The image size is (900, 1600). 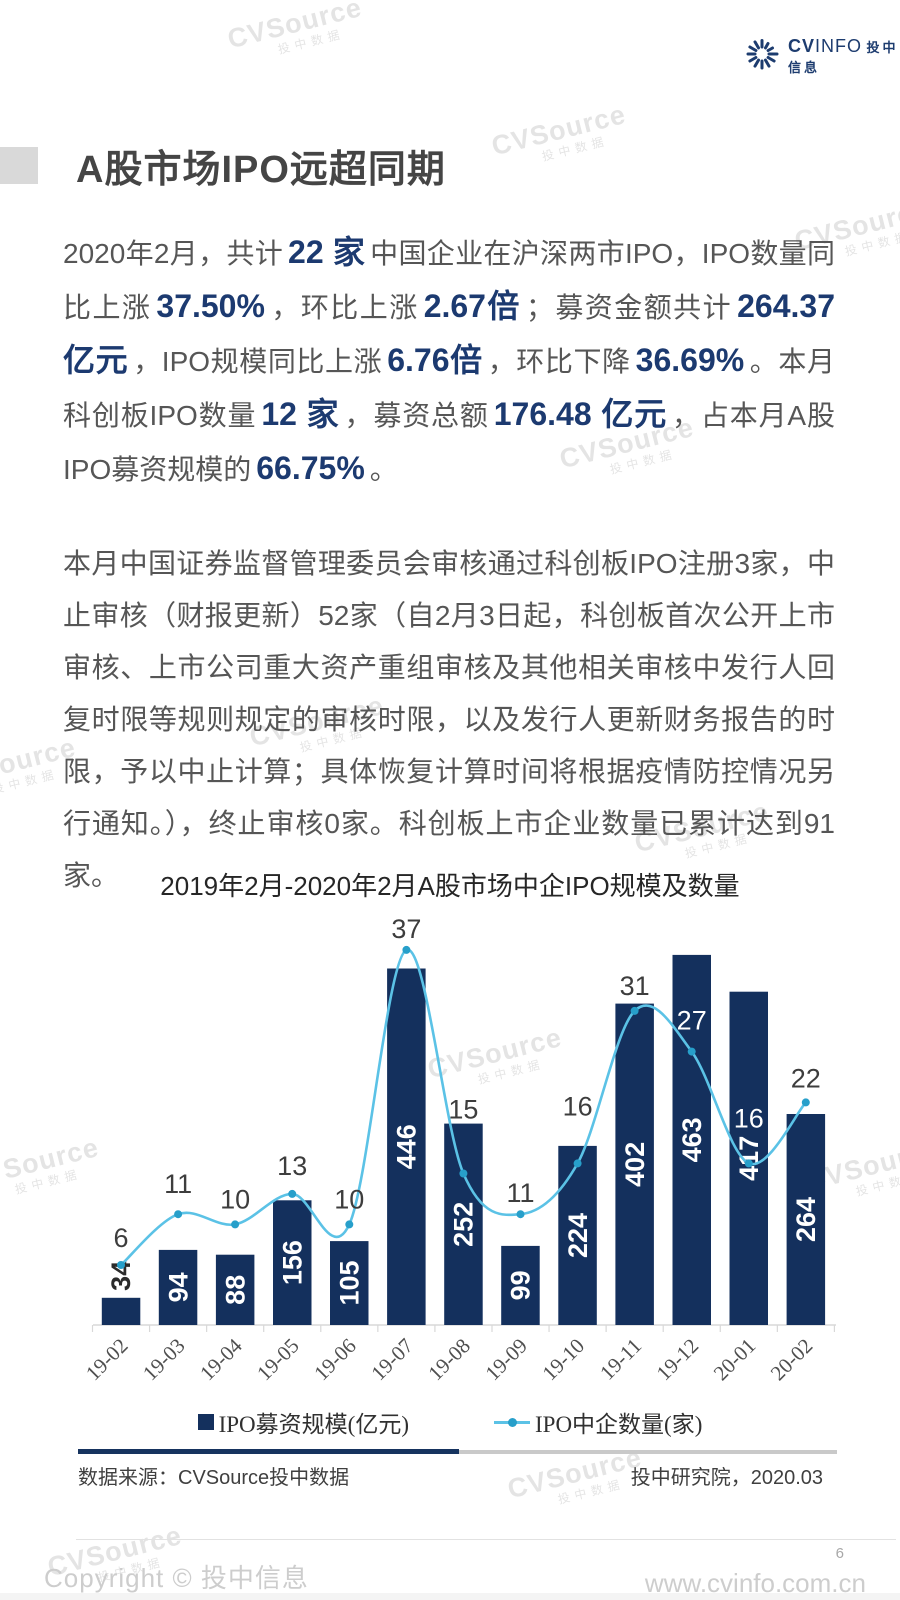 I want to click on footer-rule, so click(x=486, y=1539).